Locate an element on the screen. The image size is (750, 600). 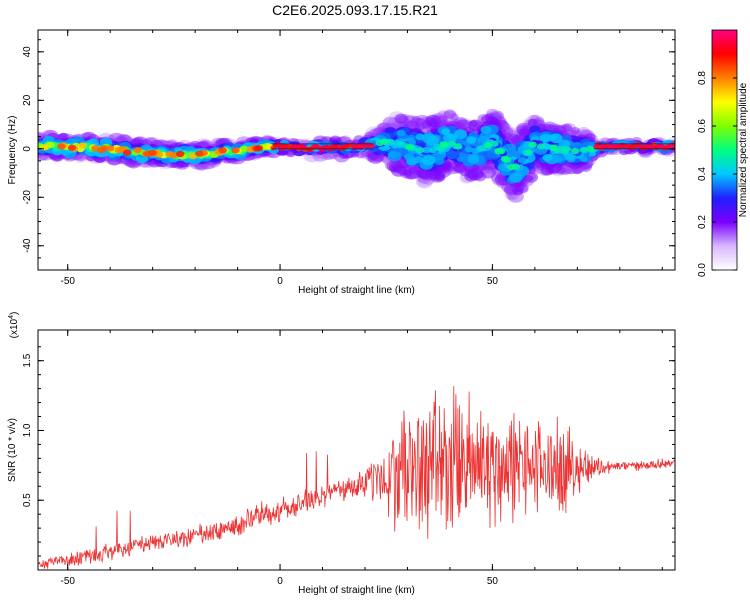
y-tick-label: 0.5 is located at coordinates (27, 500).